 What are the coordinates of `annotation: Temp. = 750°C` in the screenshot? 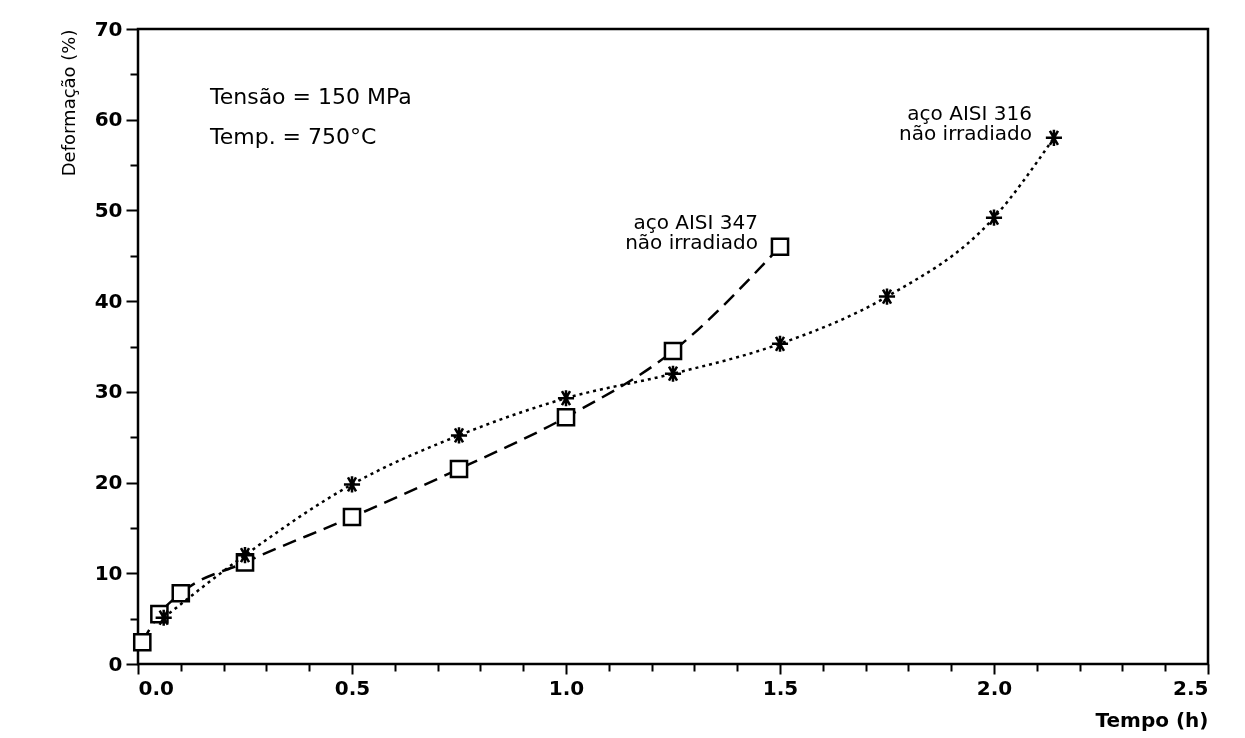 It's located at (293, 136).